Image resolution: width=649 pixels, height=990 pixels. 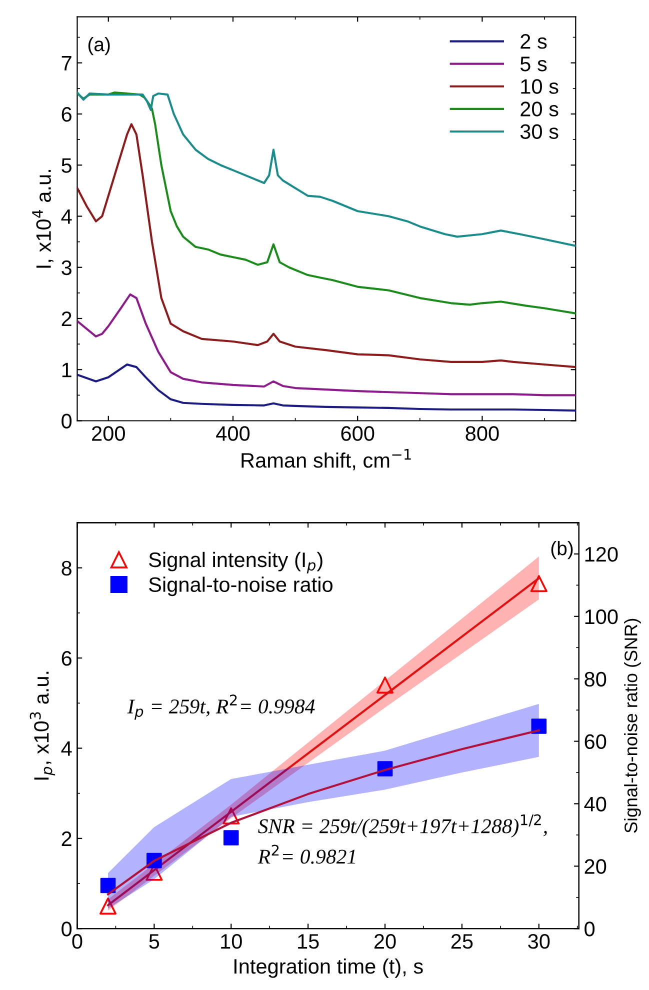 I want to click on legend-label: 5 s, so click(x=533, y=64).